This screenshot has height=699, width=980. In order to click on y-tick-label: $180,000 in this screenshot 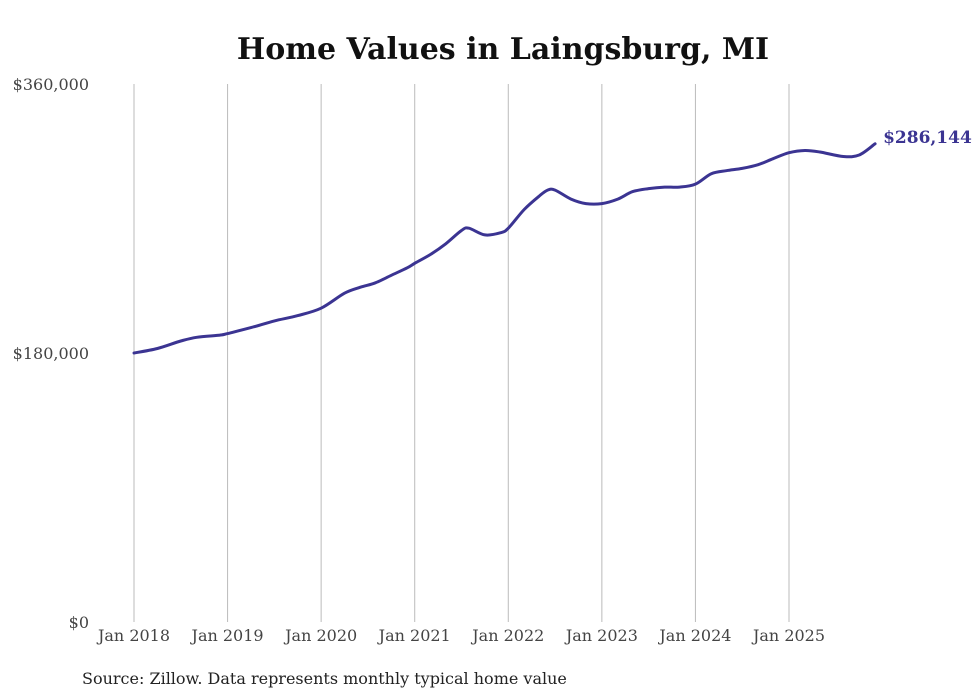, I will do `click(51, 353)`.